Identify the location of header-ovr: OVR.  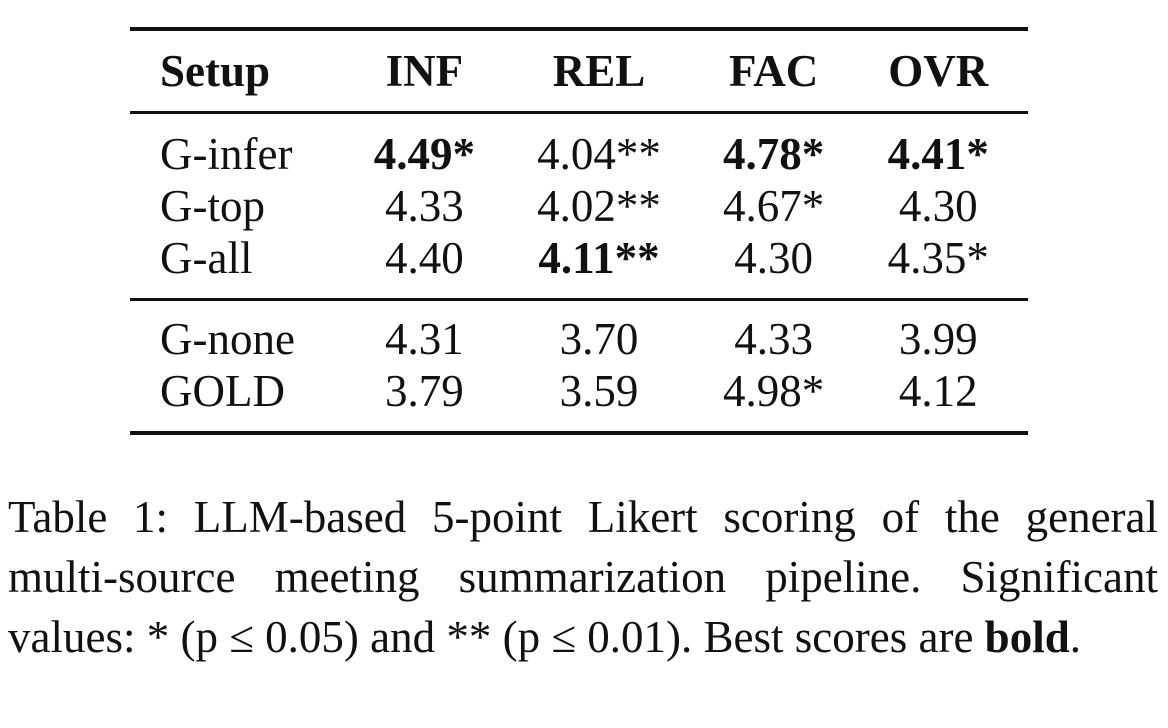
(938, 71).